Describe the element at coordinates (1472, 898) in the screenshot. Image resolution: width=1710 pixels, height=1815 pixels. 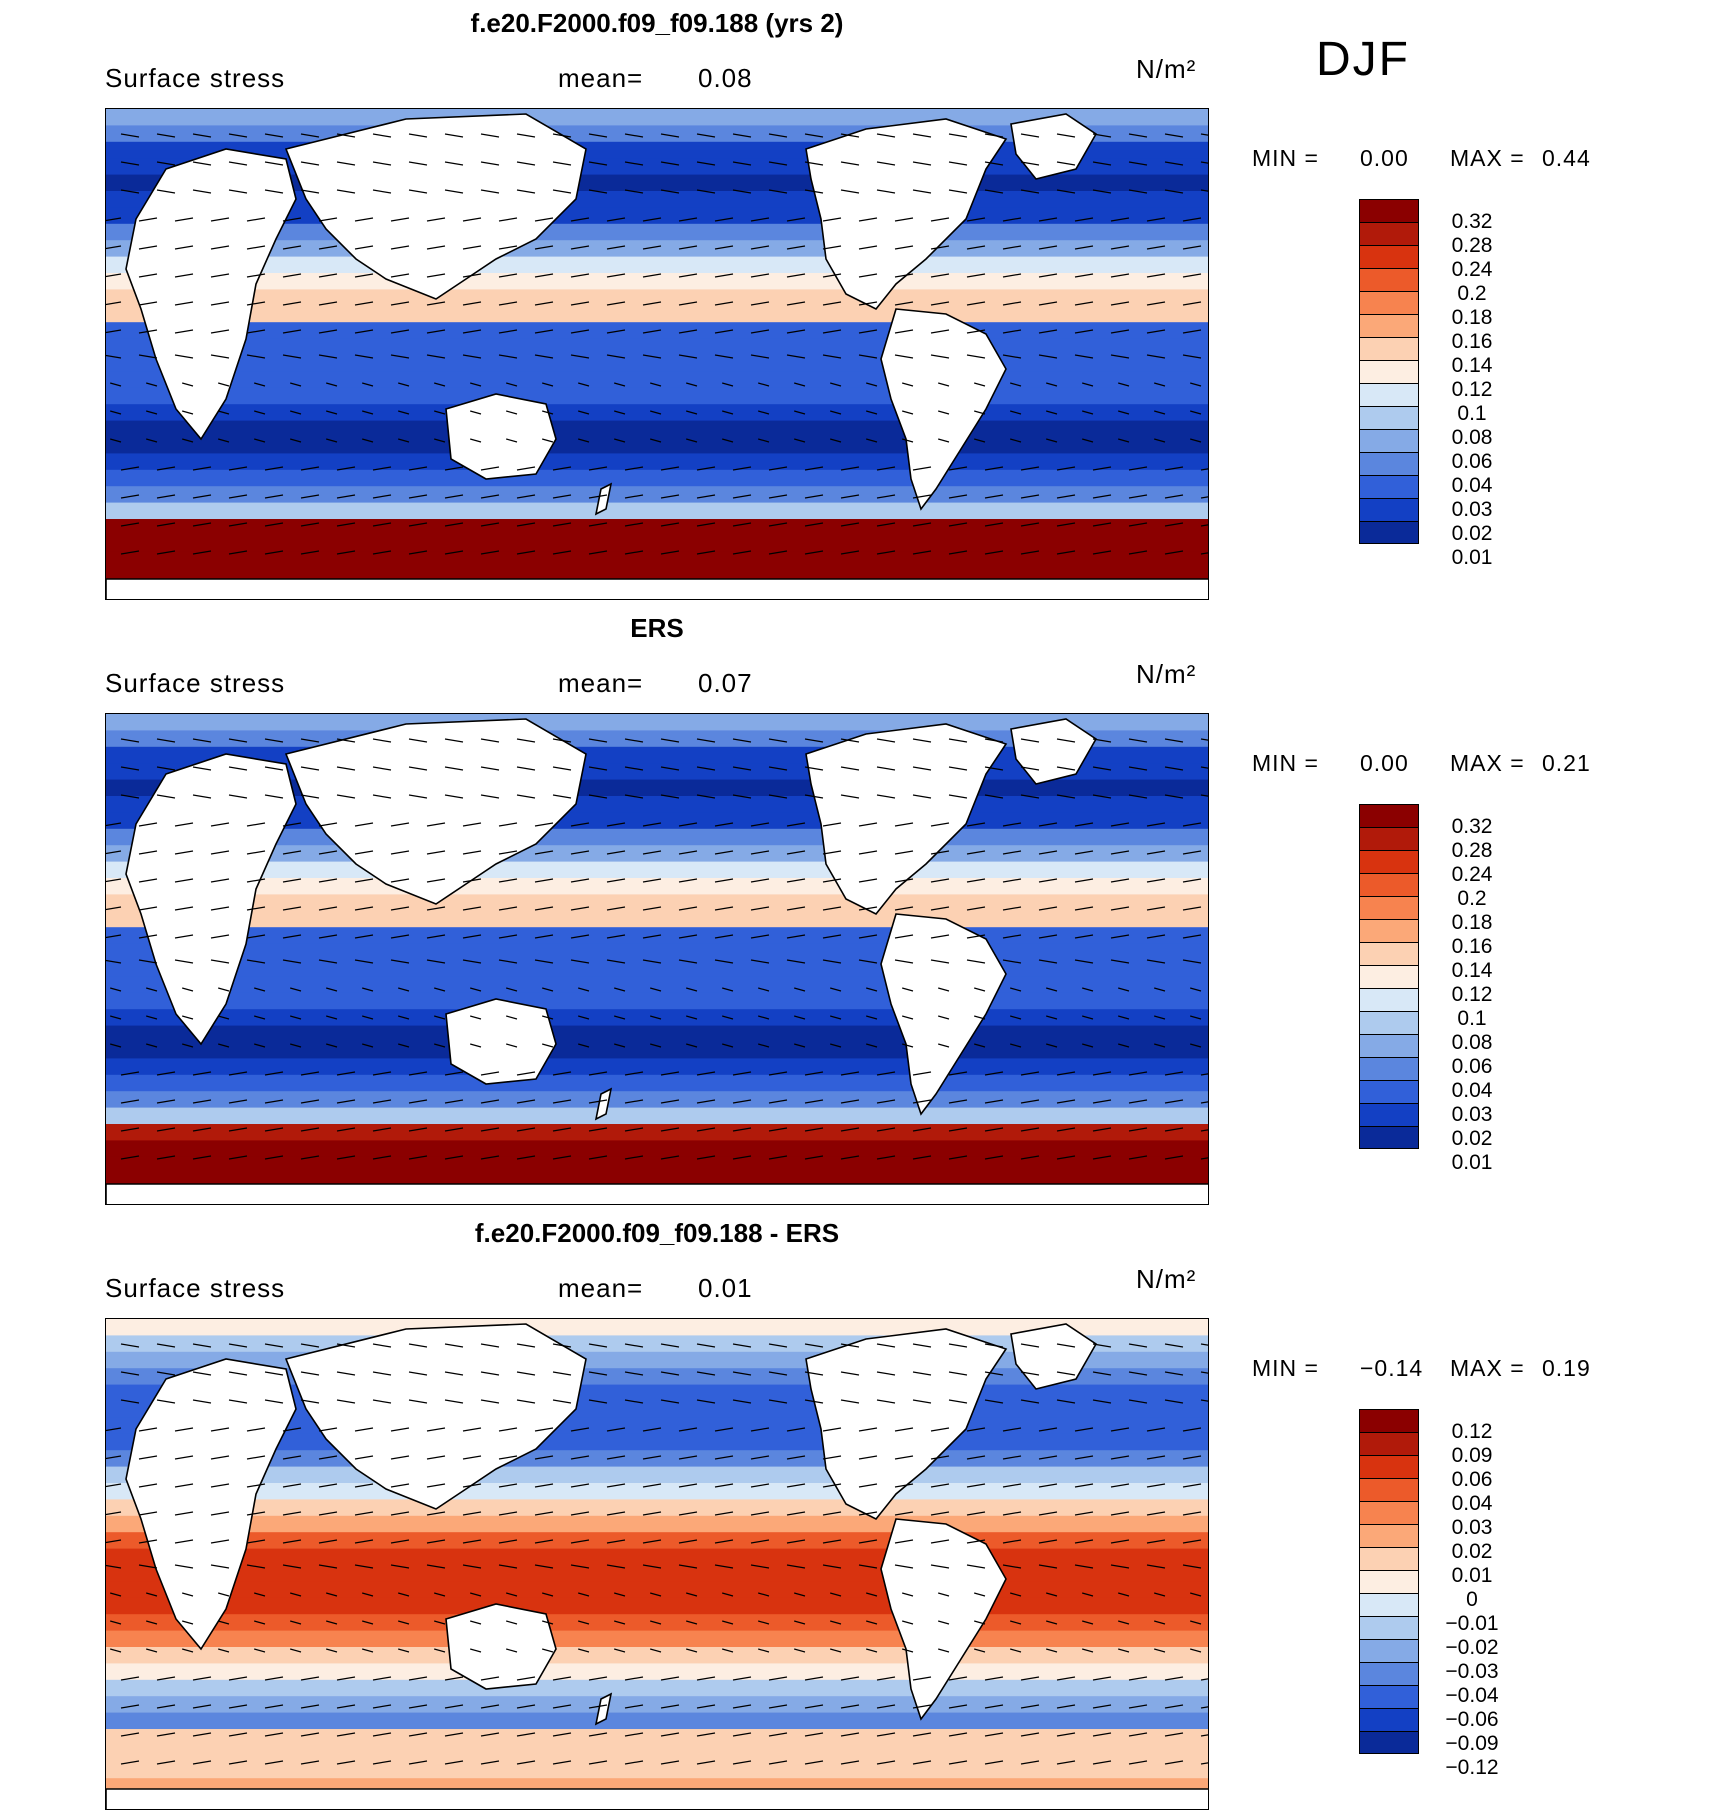
I see `colorbar-tick-label: 0.2` at that location.